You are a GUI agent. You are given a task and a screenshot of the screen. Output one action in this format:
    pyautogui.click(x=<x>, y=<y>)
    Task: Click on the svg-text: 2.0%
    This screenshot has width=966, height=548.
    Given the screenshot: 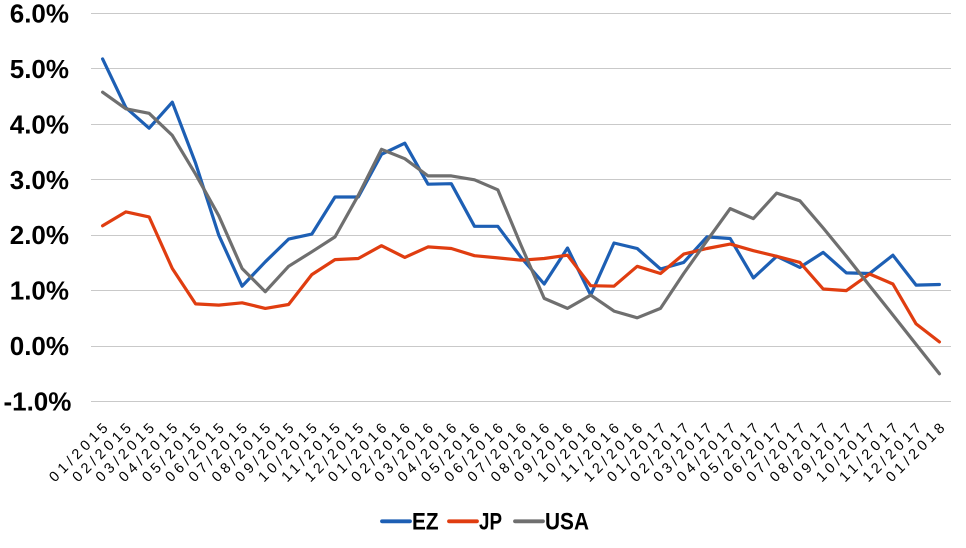 What is the action you would take?
    pyautogui.click(x=39, y=235)
    